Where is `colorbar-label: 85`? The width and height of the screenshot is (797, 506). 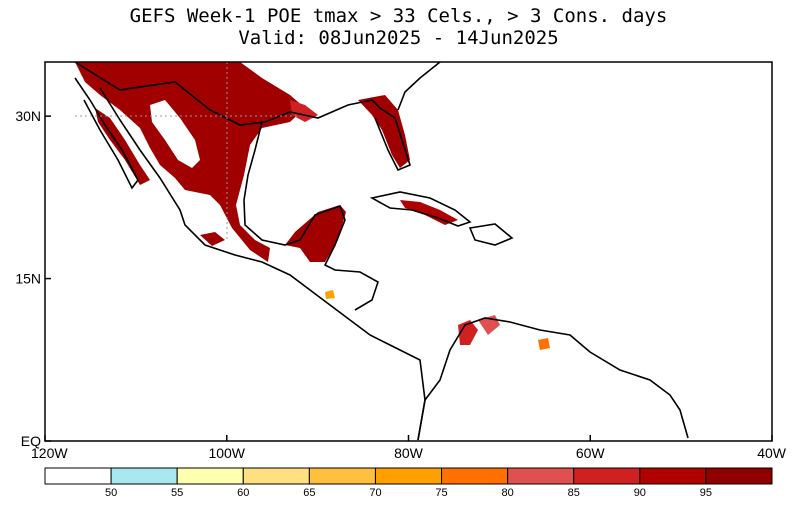
colorbar-label: 85 is located at coordinates (574, 493).